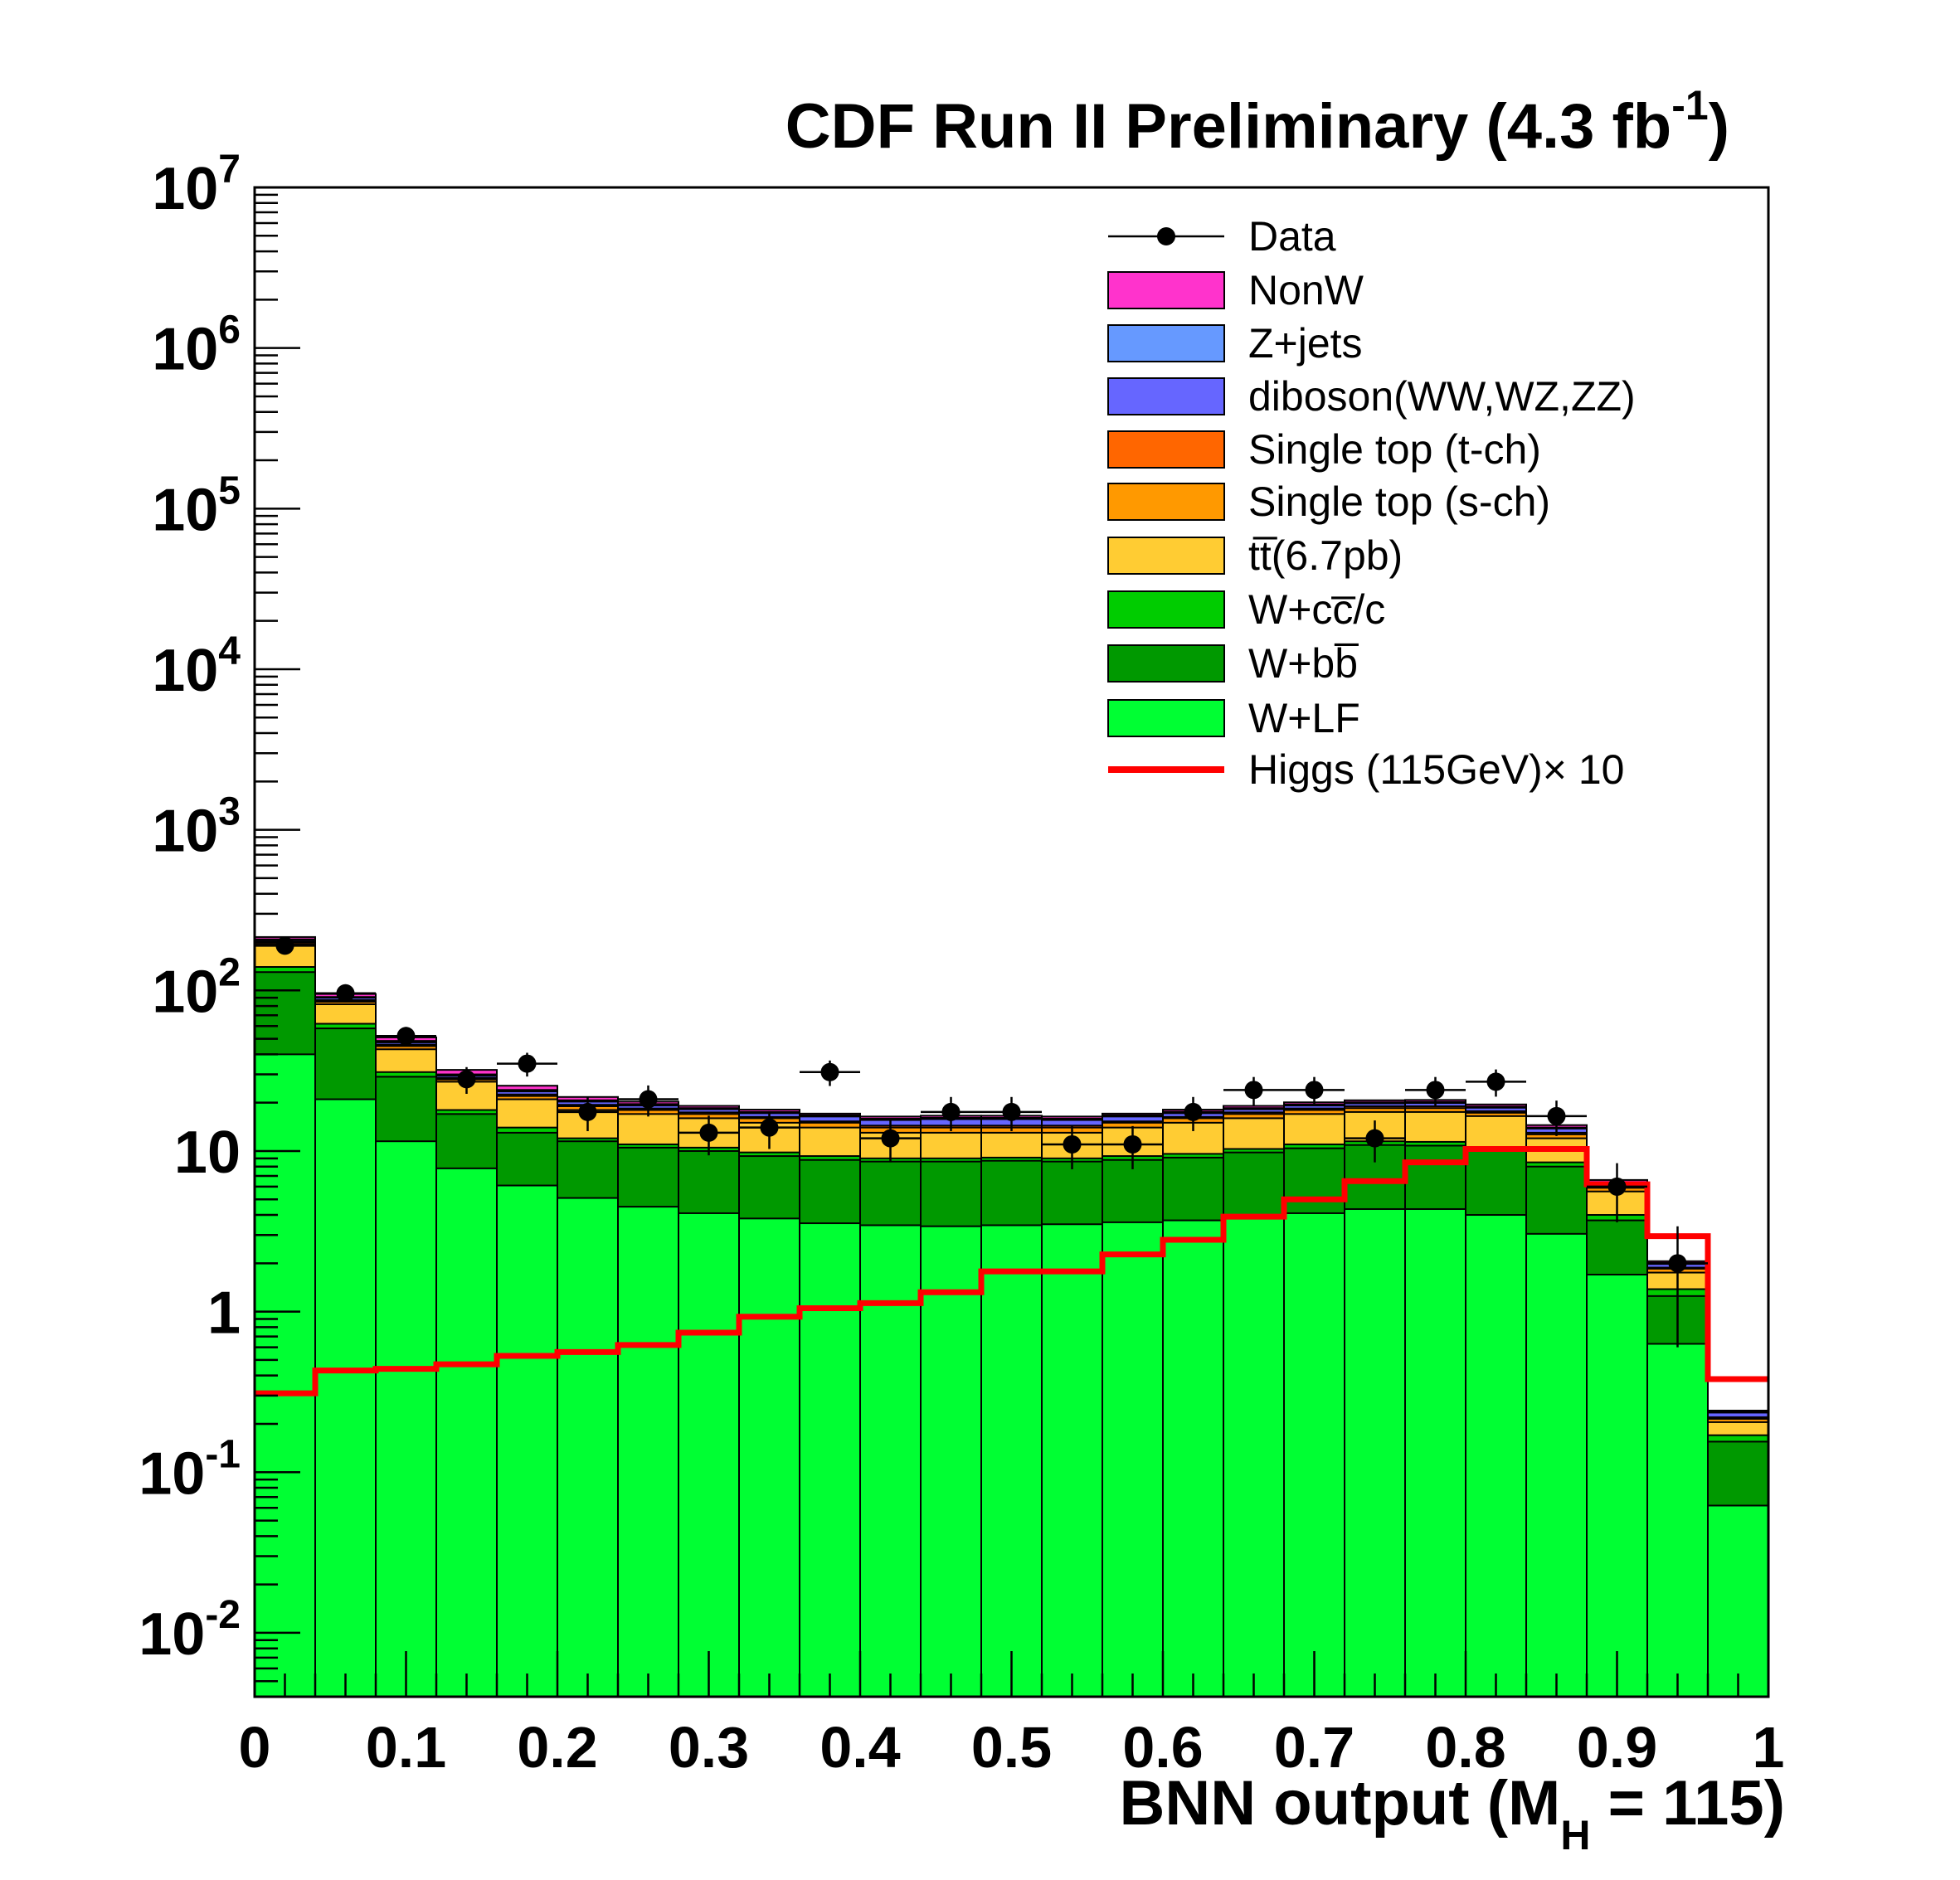 Image resolution: width=1960 pixels, height=1880 pixels. Describe the element at coordinates (196, 506) in the screenshot. I see `y-tick-label-7: 10⁵` at that location.